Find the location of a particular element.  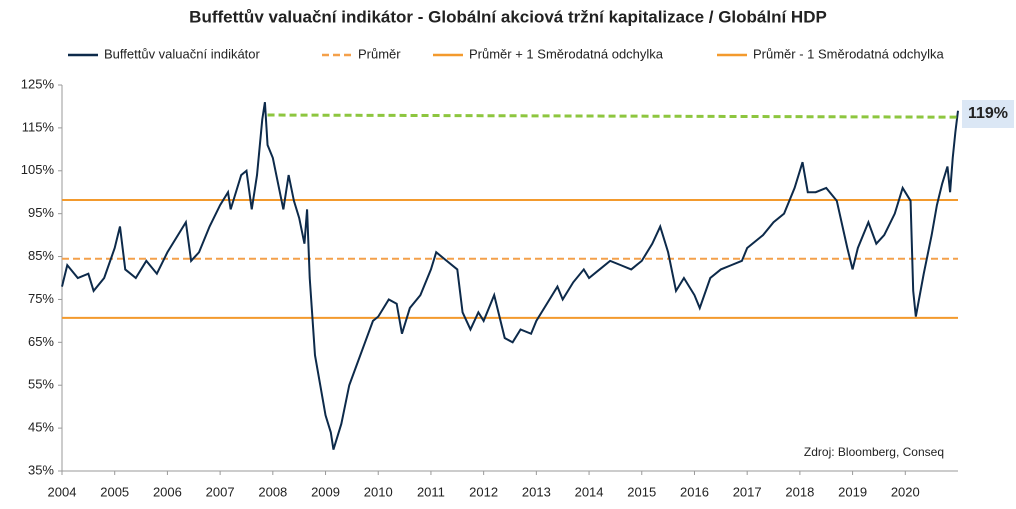

legend-label: Průměr is located at coordinates (379, 53).